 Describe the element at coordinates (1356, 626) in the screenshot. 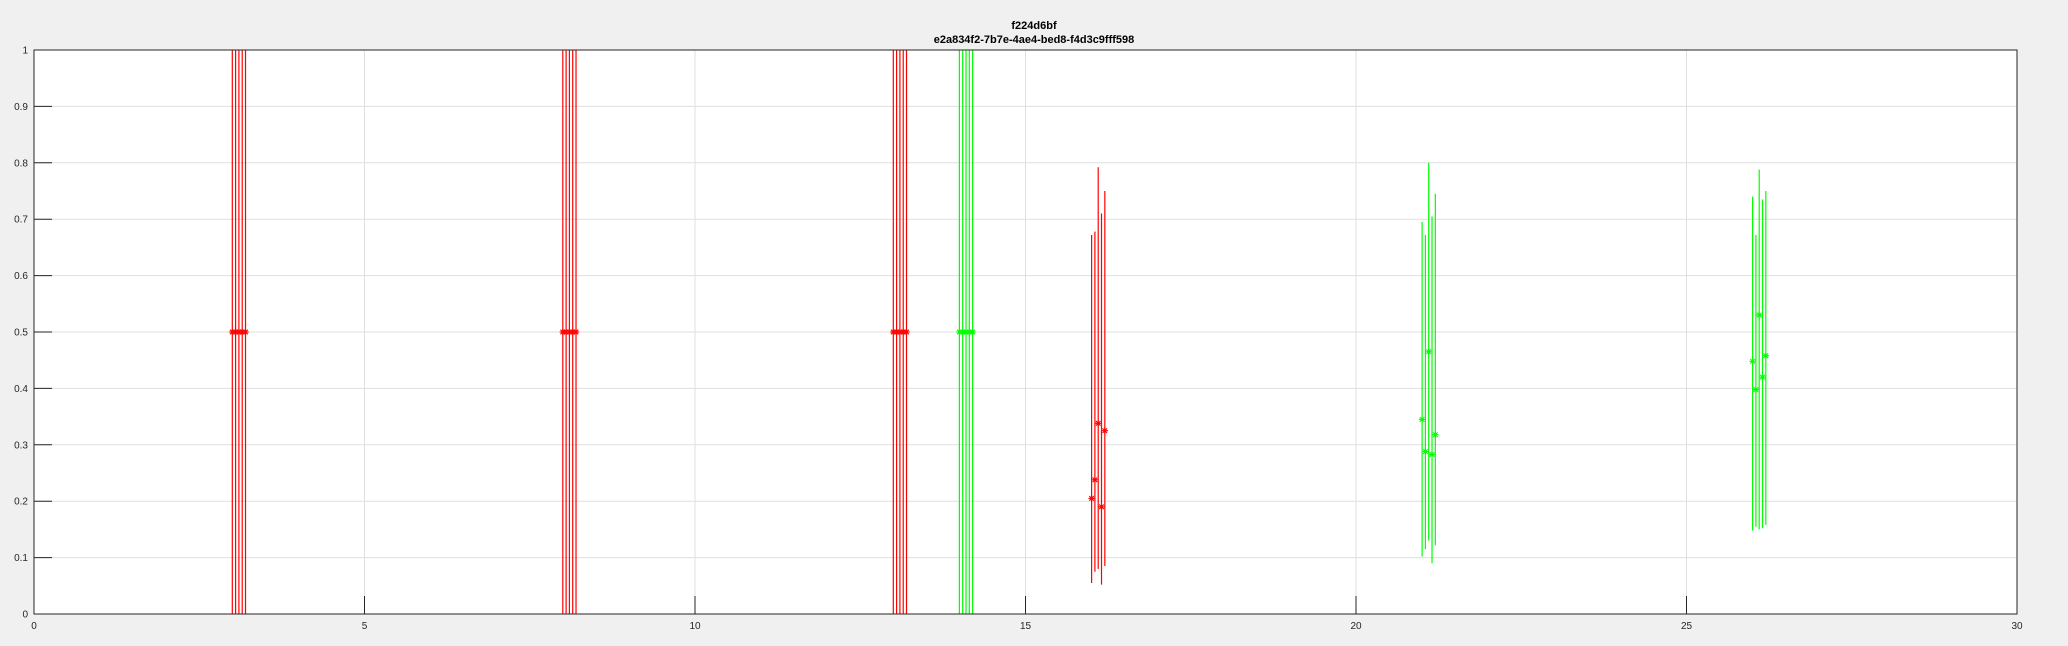

I see `x-tick-label-4: 20` at that location.